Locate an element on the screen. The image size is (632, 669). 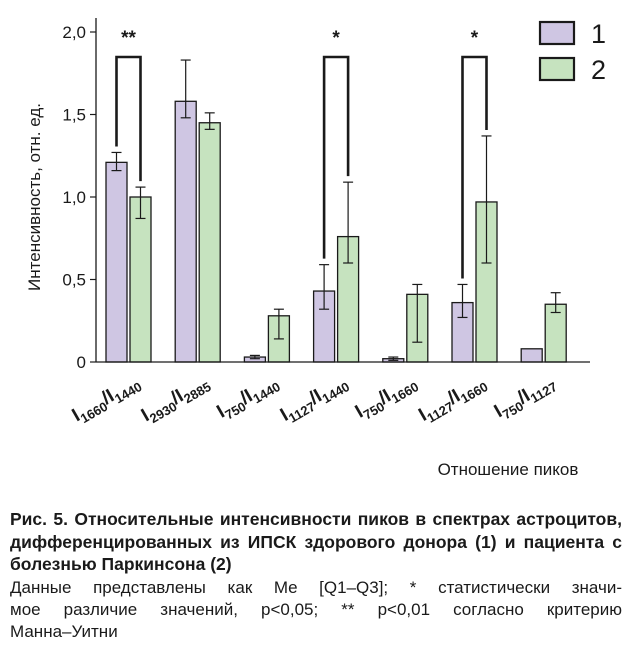
x-axis-title: Отношение пиков is located at coordinates (508, 469).